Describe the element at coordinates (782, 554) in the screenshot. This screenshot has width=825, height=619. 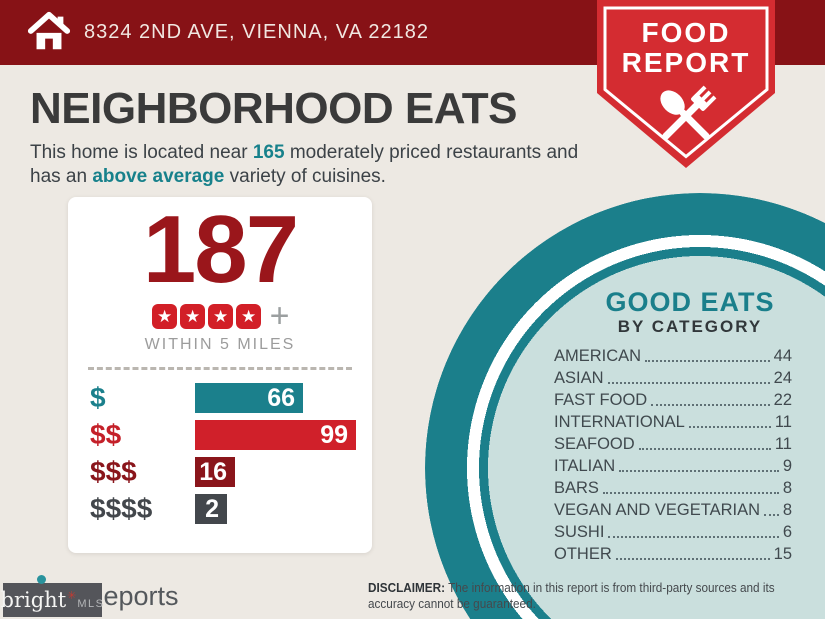
I see `category-count: 15` at that location.